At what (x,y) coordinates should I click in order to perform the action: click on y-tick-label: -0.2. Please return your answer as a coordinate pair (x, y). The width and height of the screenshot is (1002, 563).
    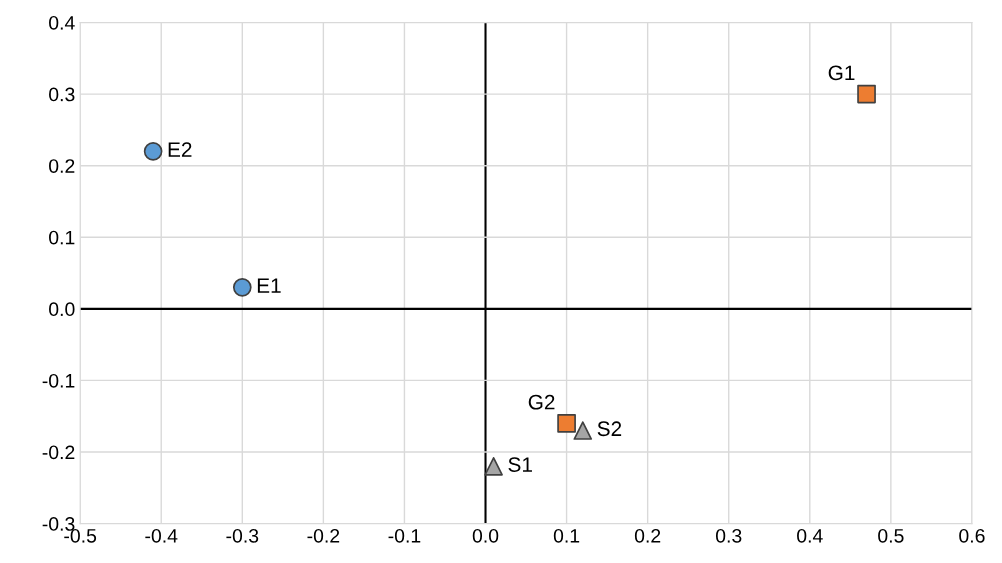
    Looking at the image, I should click on (58, 452).